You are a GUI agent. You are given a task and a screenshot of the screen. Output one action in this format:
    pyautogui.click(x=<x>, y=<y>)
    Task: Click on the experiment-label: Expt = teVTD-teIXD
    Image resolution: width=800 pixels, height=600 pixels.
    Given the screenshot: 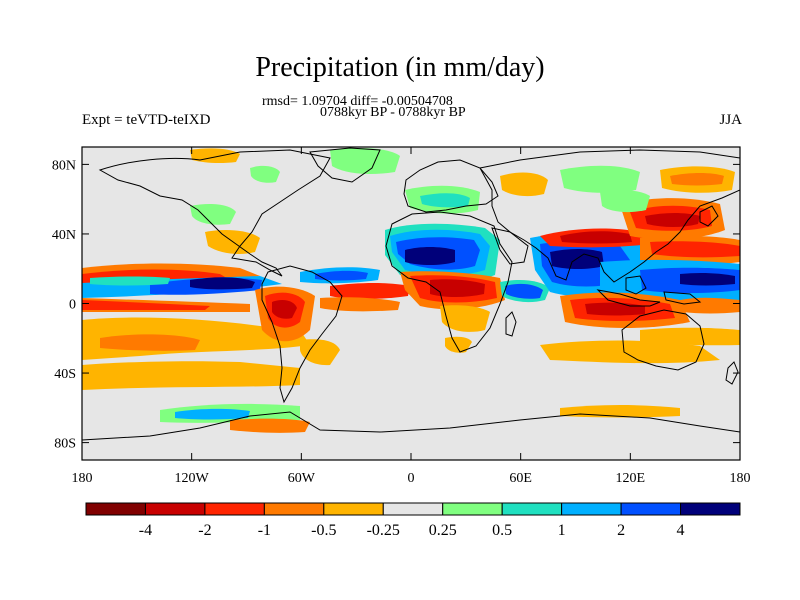 What is the action you would take?
    pyautogui.click(x=146, y=120)
    